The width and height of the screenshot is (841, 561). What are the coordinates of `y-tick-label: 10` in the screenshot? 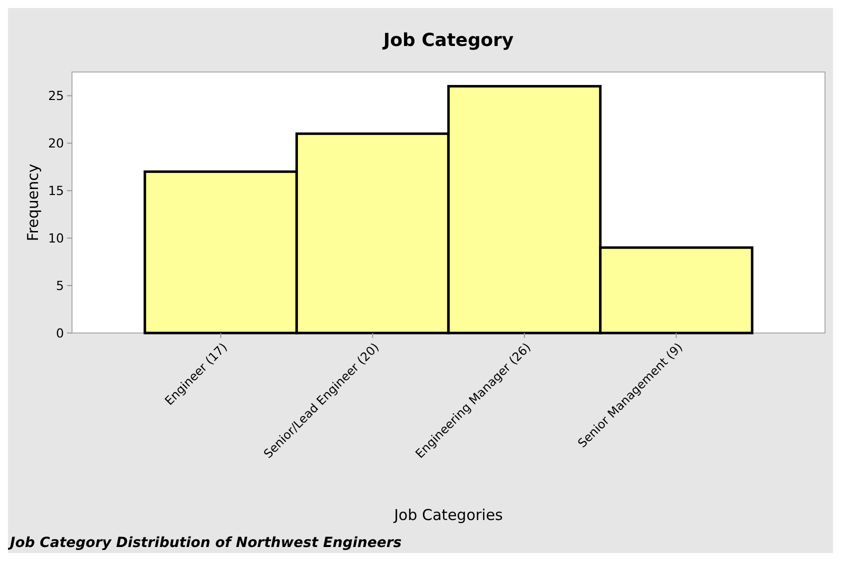 It's located at (56, 238).